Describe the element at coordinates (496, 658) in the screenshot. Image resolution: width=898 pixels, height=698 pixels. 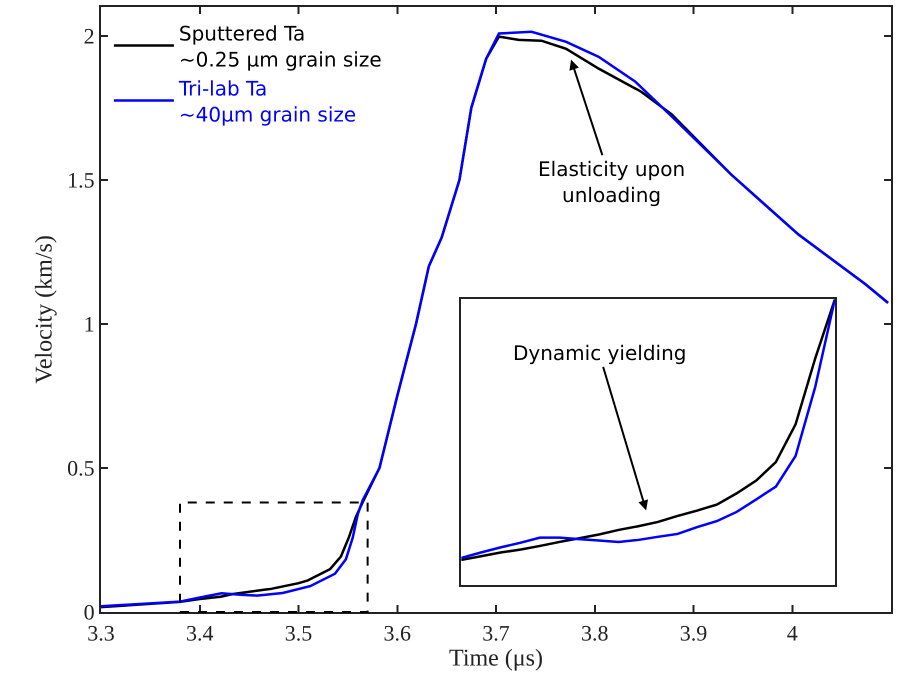
I see `x-axis-title: Time (μs)` at that location.